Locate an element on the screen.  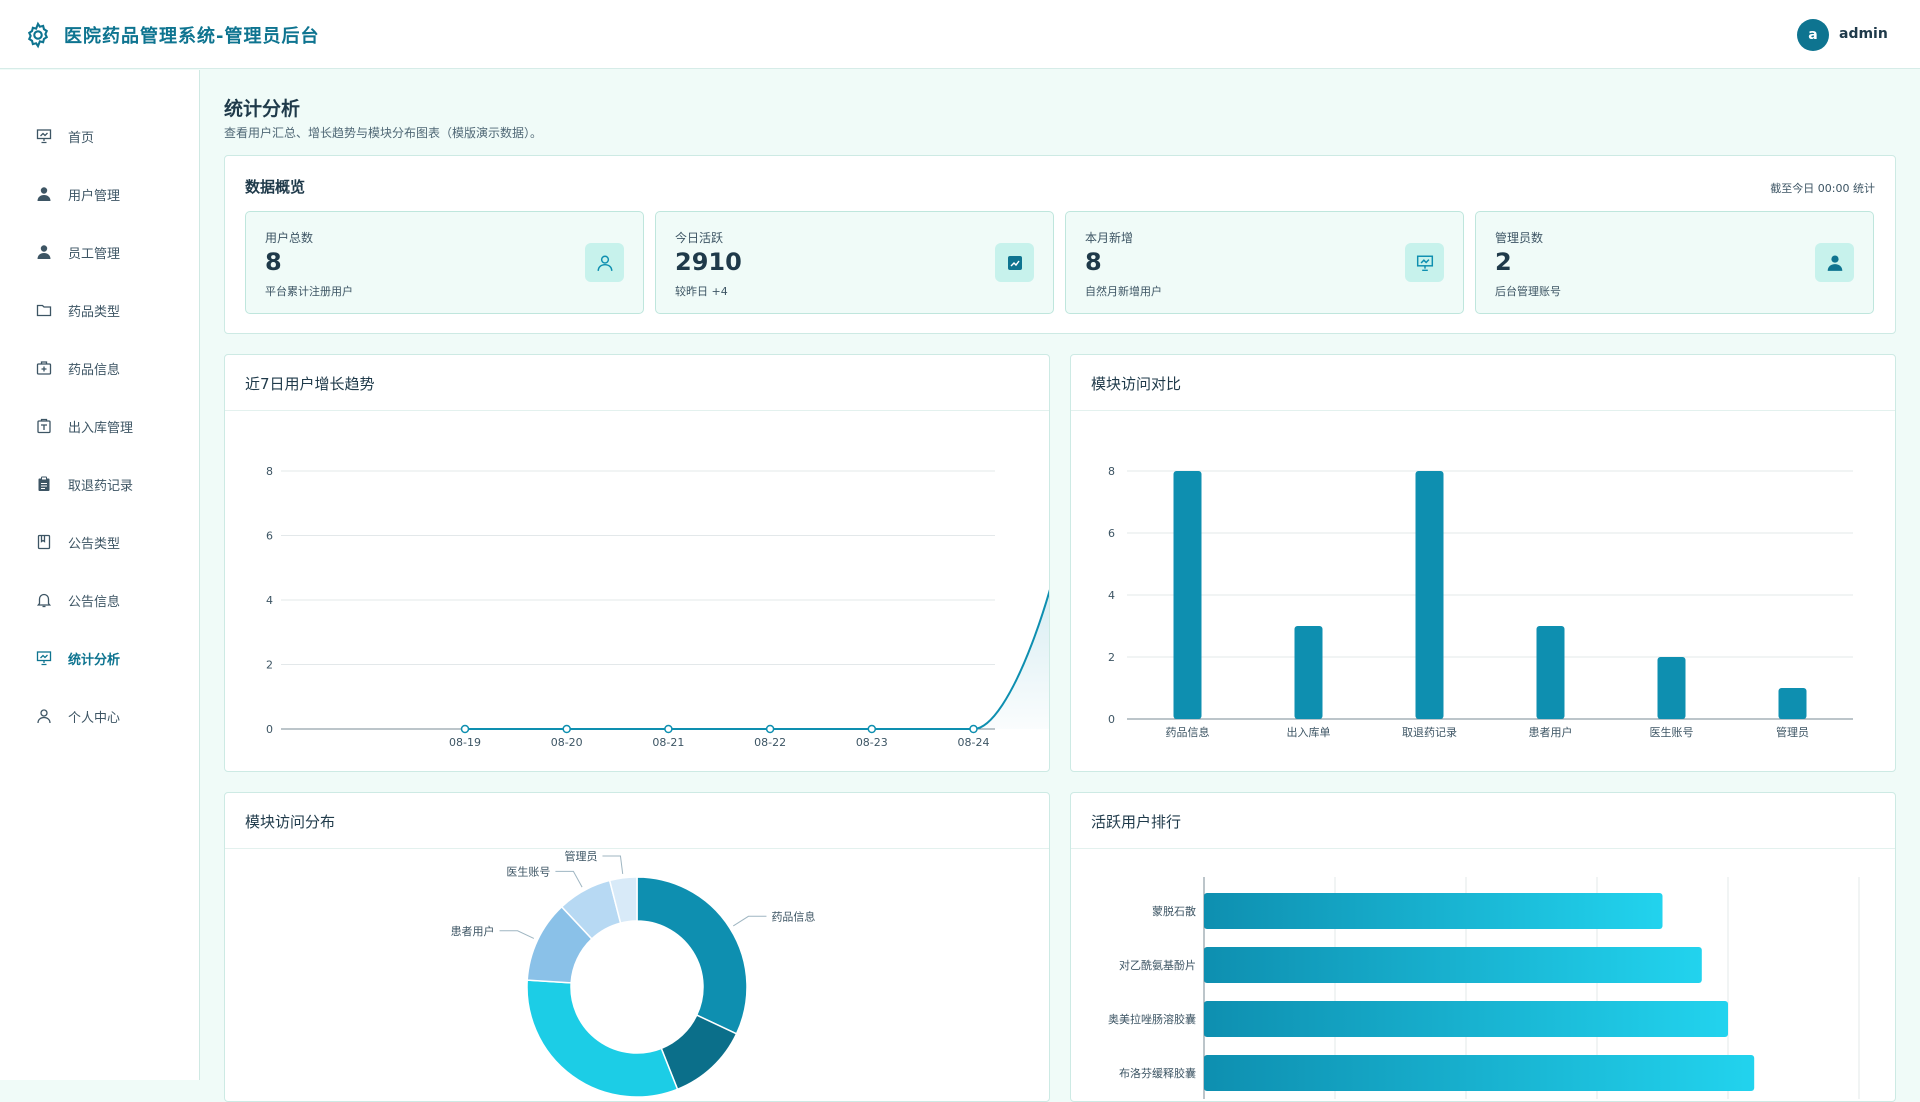
sidebar-item-label: 出入库管理 is located at coordinates (101, 428).